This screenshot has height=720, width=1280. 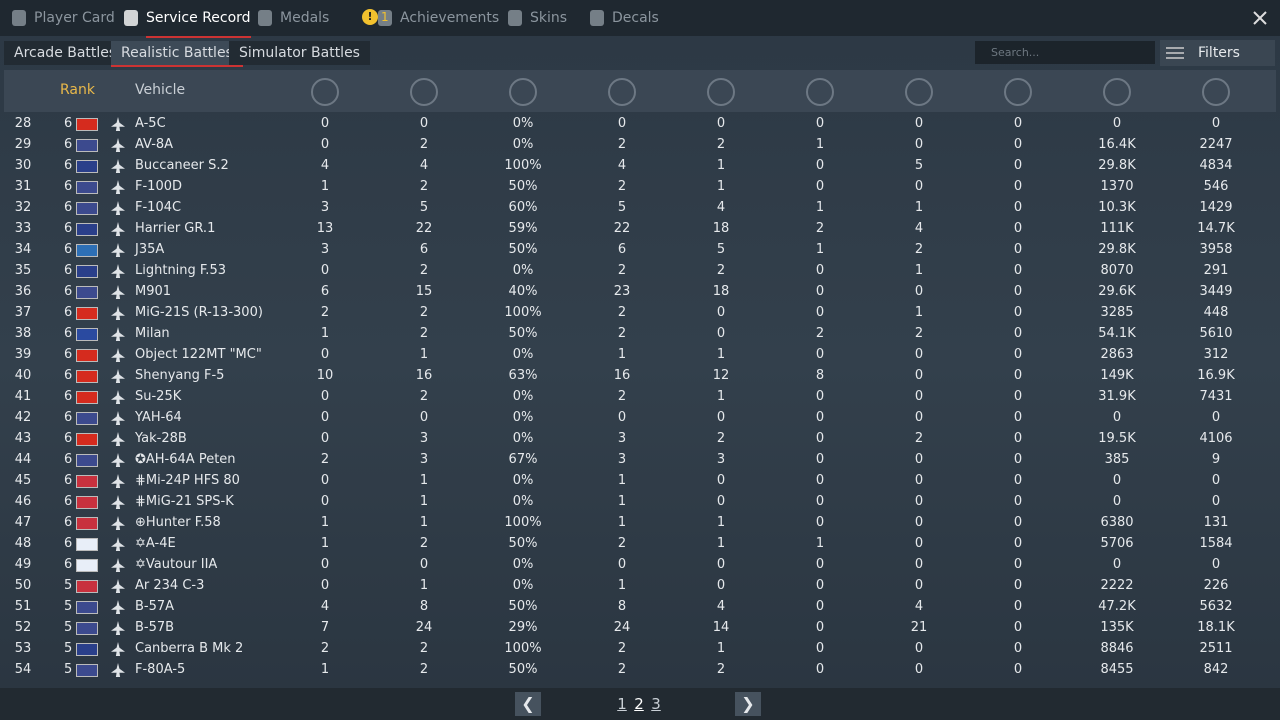 What do you see at coordinates (305, 18) in the screenshot?
I see `tab: Medals` at bounding box center [305, 18].